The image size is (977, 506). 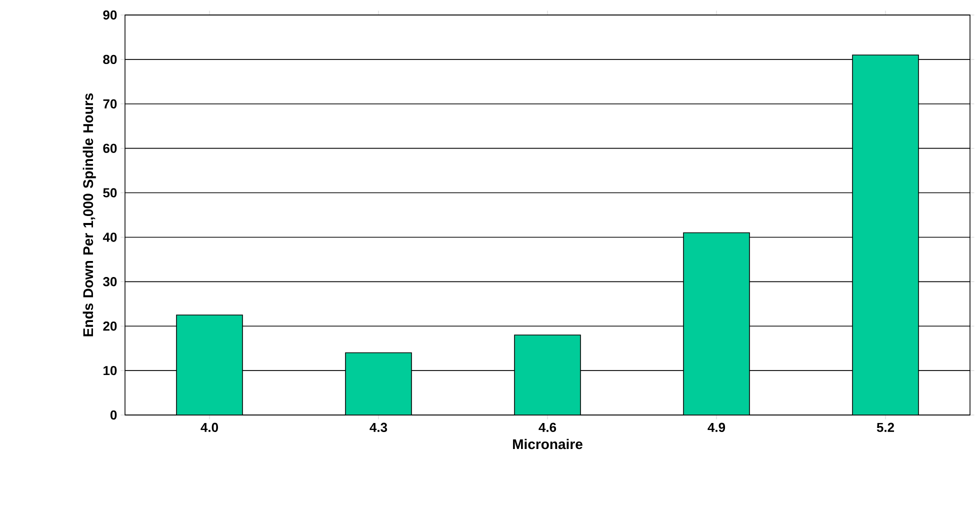 What do you see at coordinates (89, 214) in the screenshot?
I see `y-axis-title: Ends Down Per 1,000 Spindle Hours` at bounding box center [89, 214].